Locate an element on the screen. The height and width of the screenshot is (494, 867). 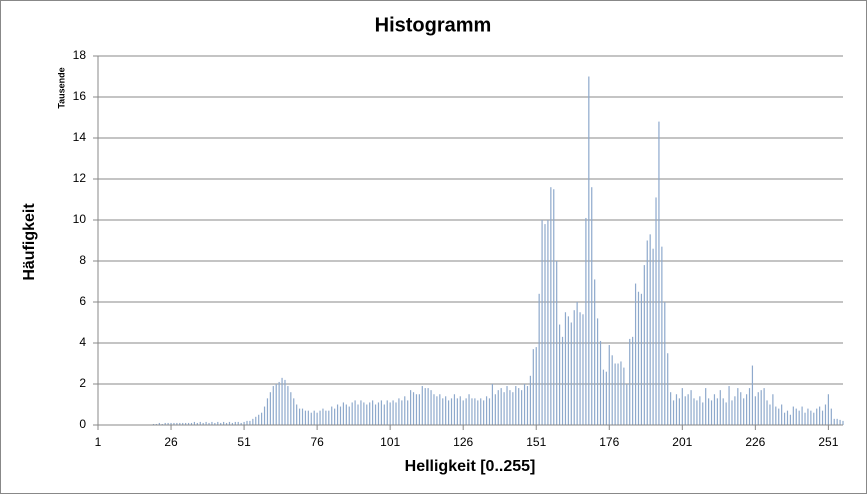
chart-title: Histogramm is located at coordinates (433, 25).